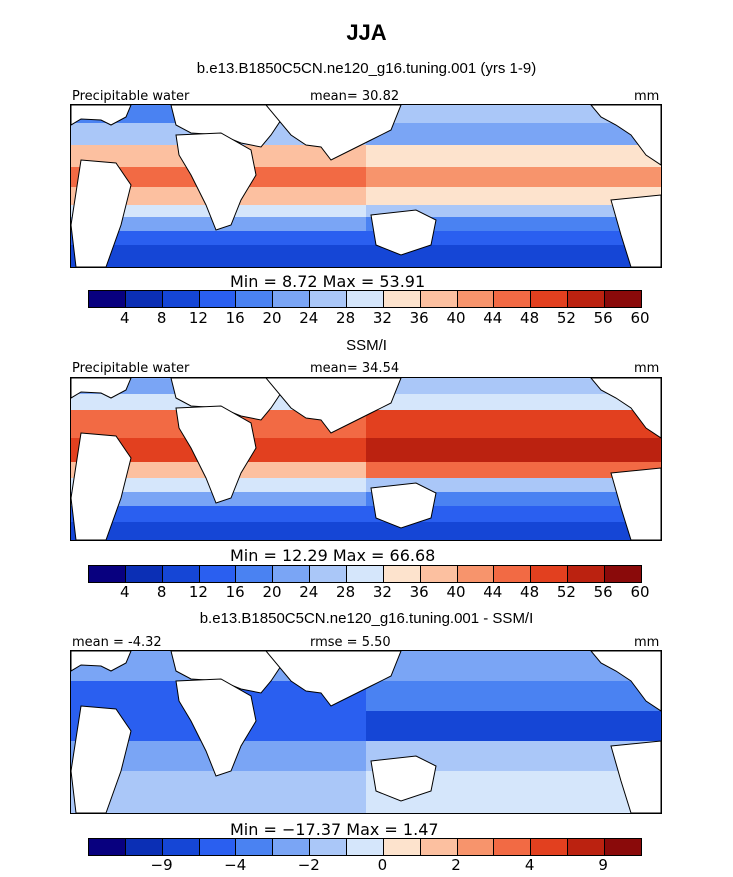 This screenshot has height=877, width=733. I want to click on panel-1-contour-map, so click(366, 186).